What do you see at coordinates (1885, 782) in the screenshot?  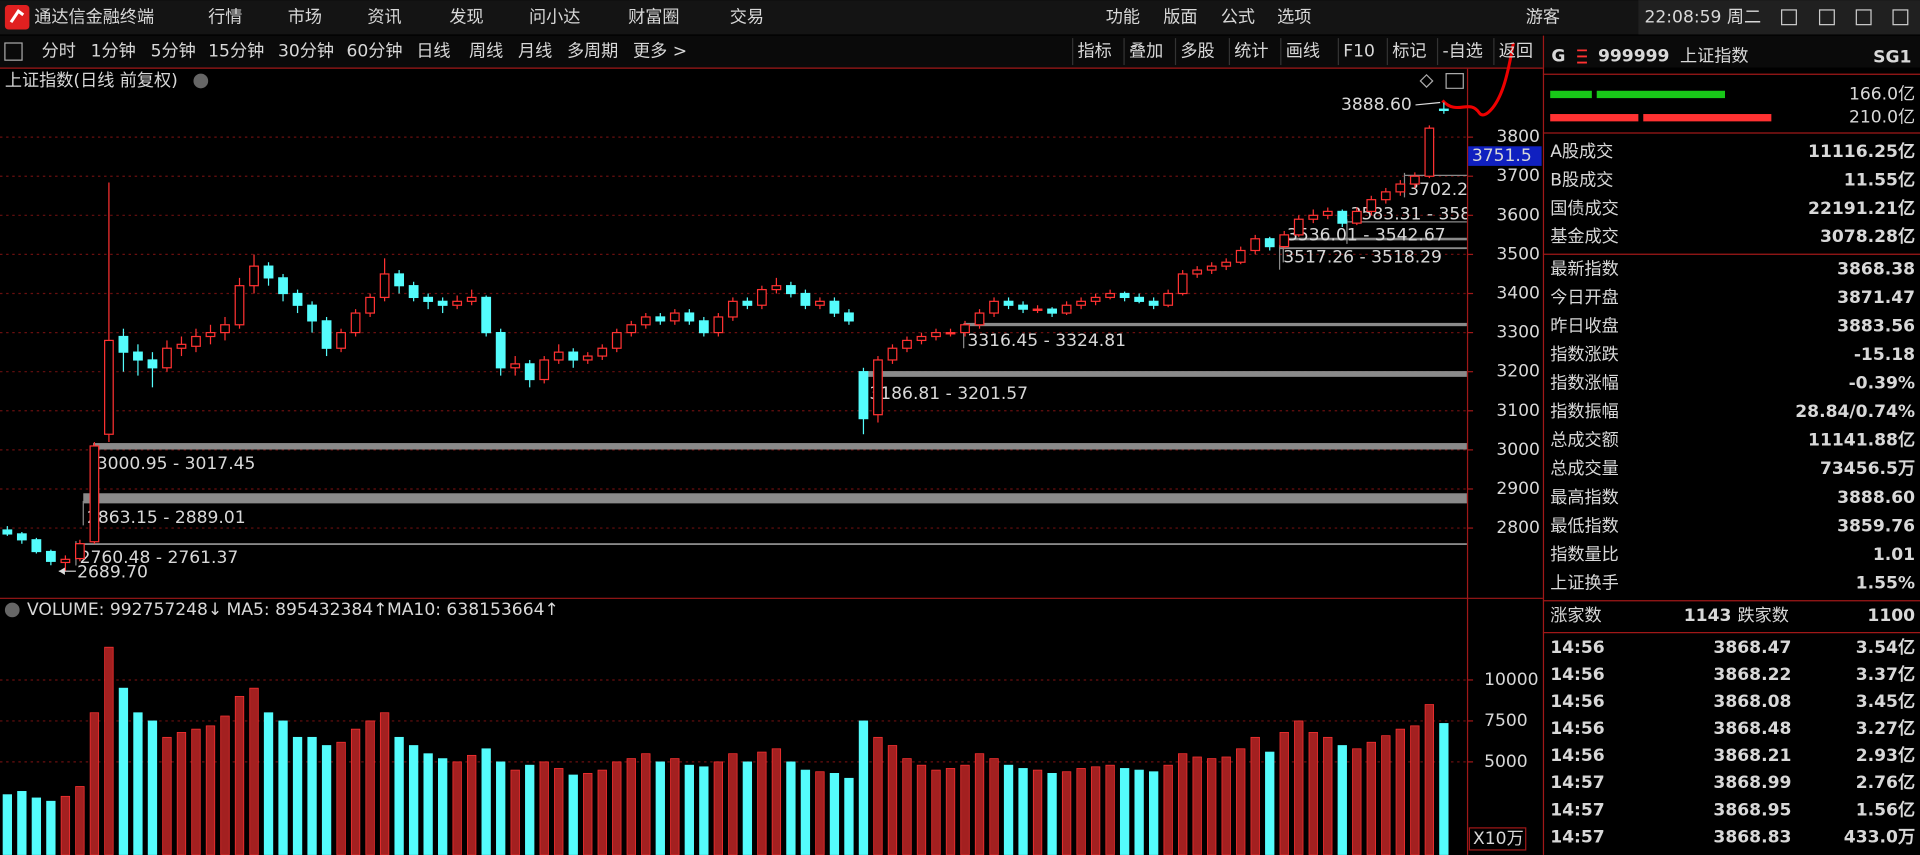 I see `tick-volume: 2.76亿` at bounding box center [1885, 782].